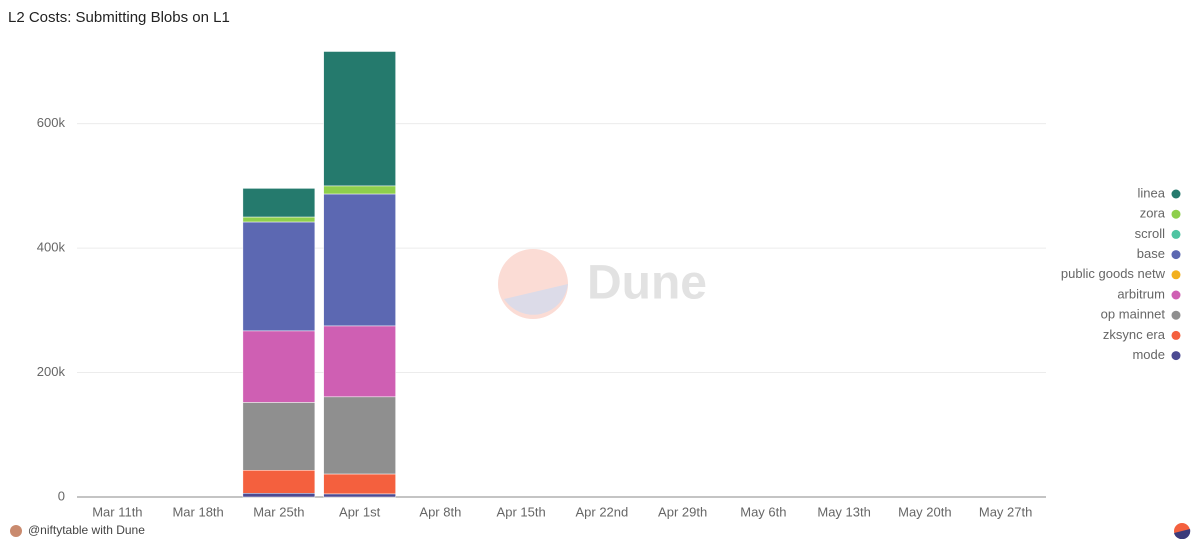 This screenshot has height=539, width=1200. What do you see at coordinates (1113, 273) in the screenshot?
I see `legend-label: public goods netw` at bounding box center [1113, 273].